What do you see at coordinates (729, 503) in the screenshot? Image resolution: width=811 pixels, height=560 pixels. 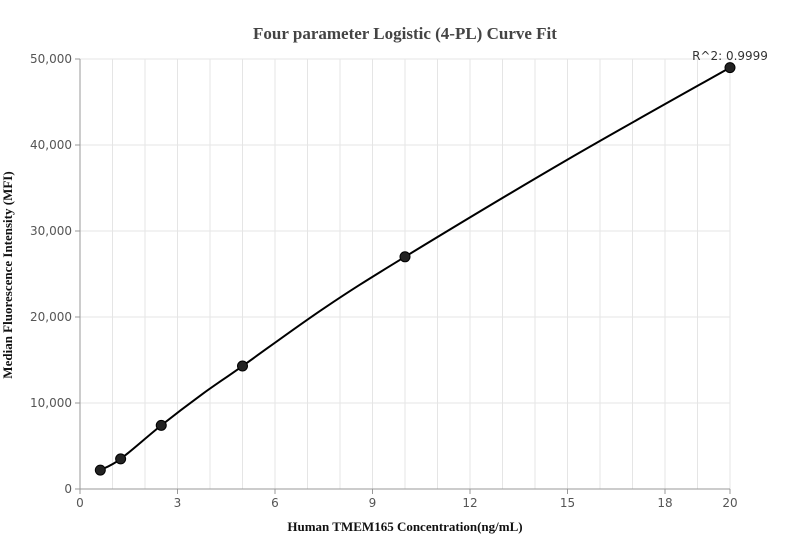 I see `x-tick-label: 20` at bounding box center [729, 503].